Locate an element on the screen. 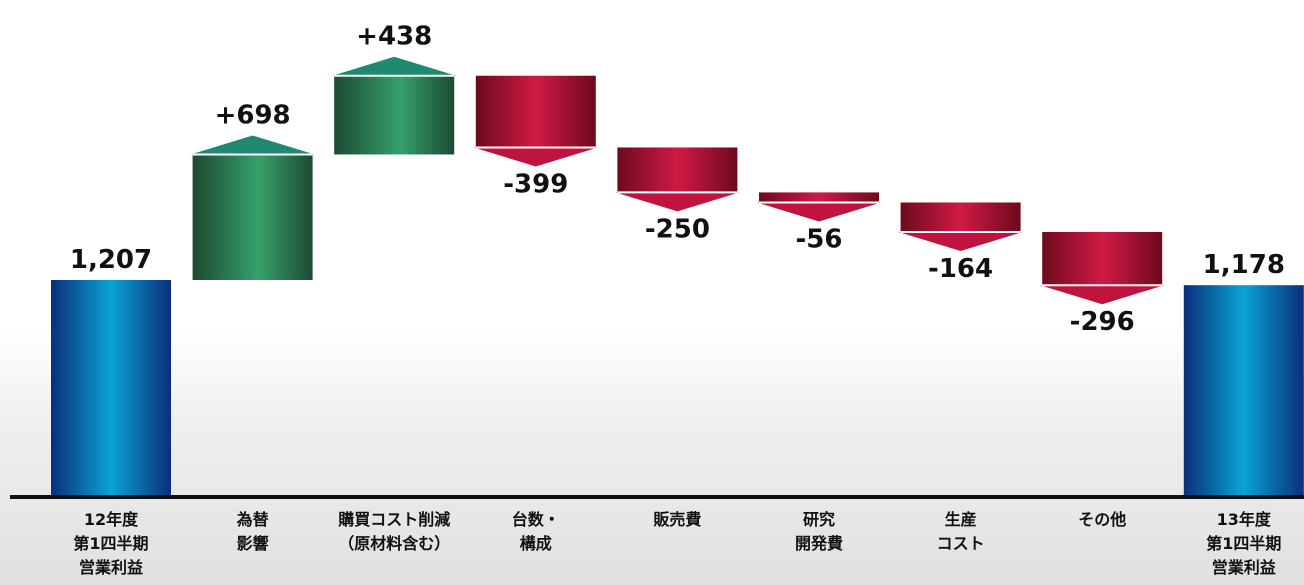 This screenshot has height=585, width=1304. category-label: 台数・構成 is located at coordinates (536, 531).